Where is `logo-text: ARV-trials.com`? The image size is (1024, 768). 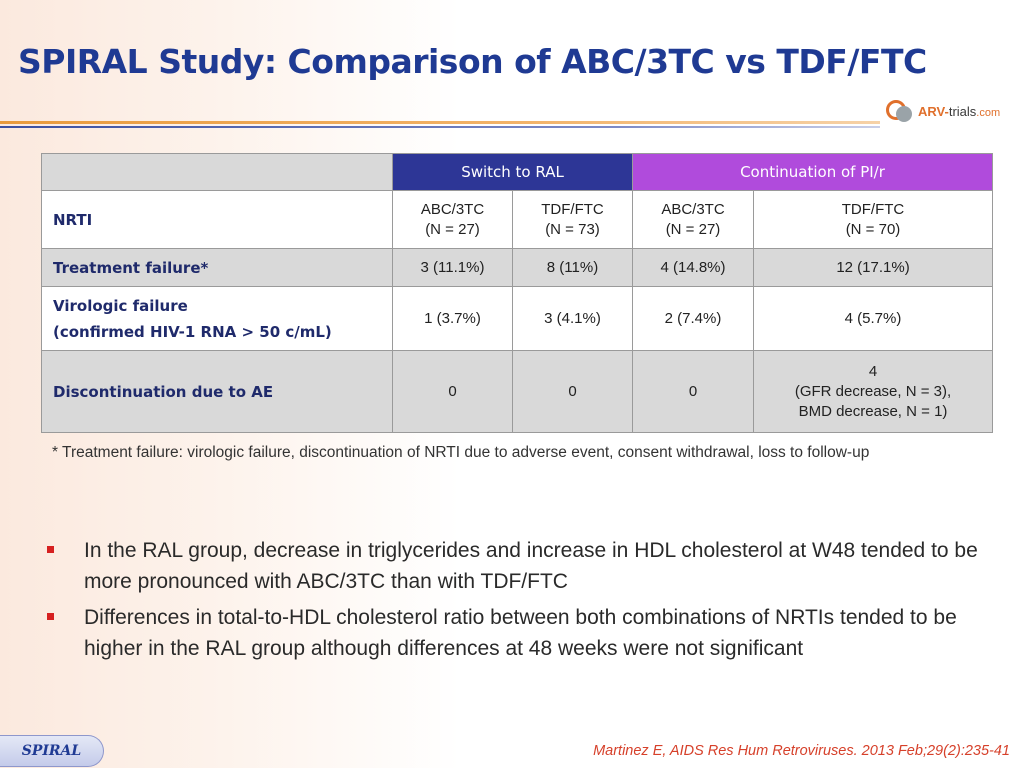
logo-text: ARV-trials.com is located at coordinates (959, 111).